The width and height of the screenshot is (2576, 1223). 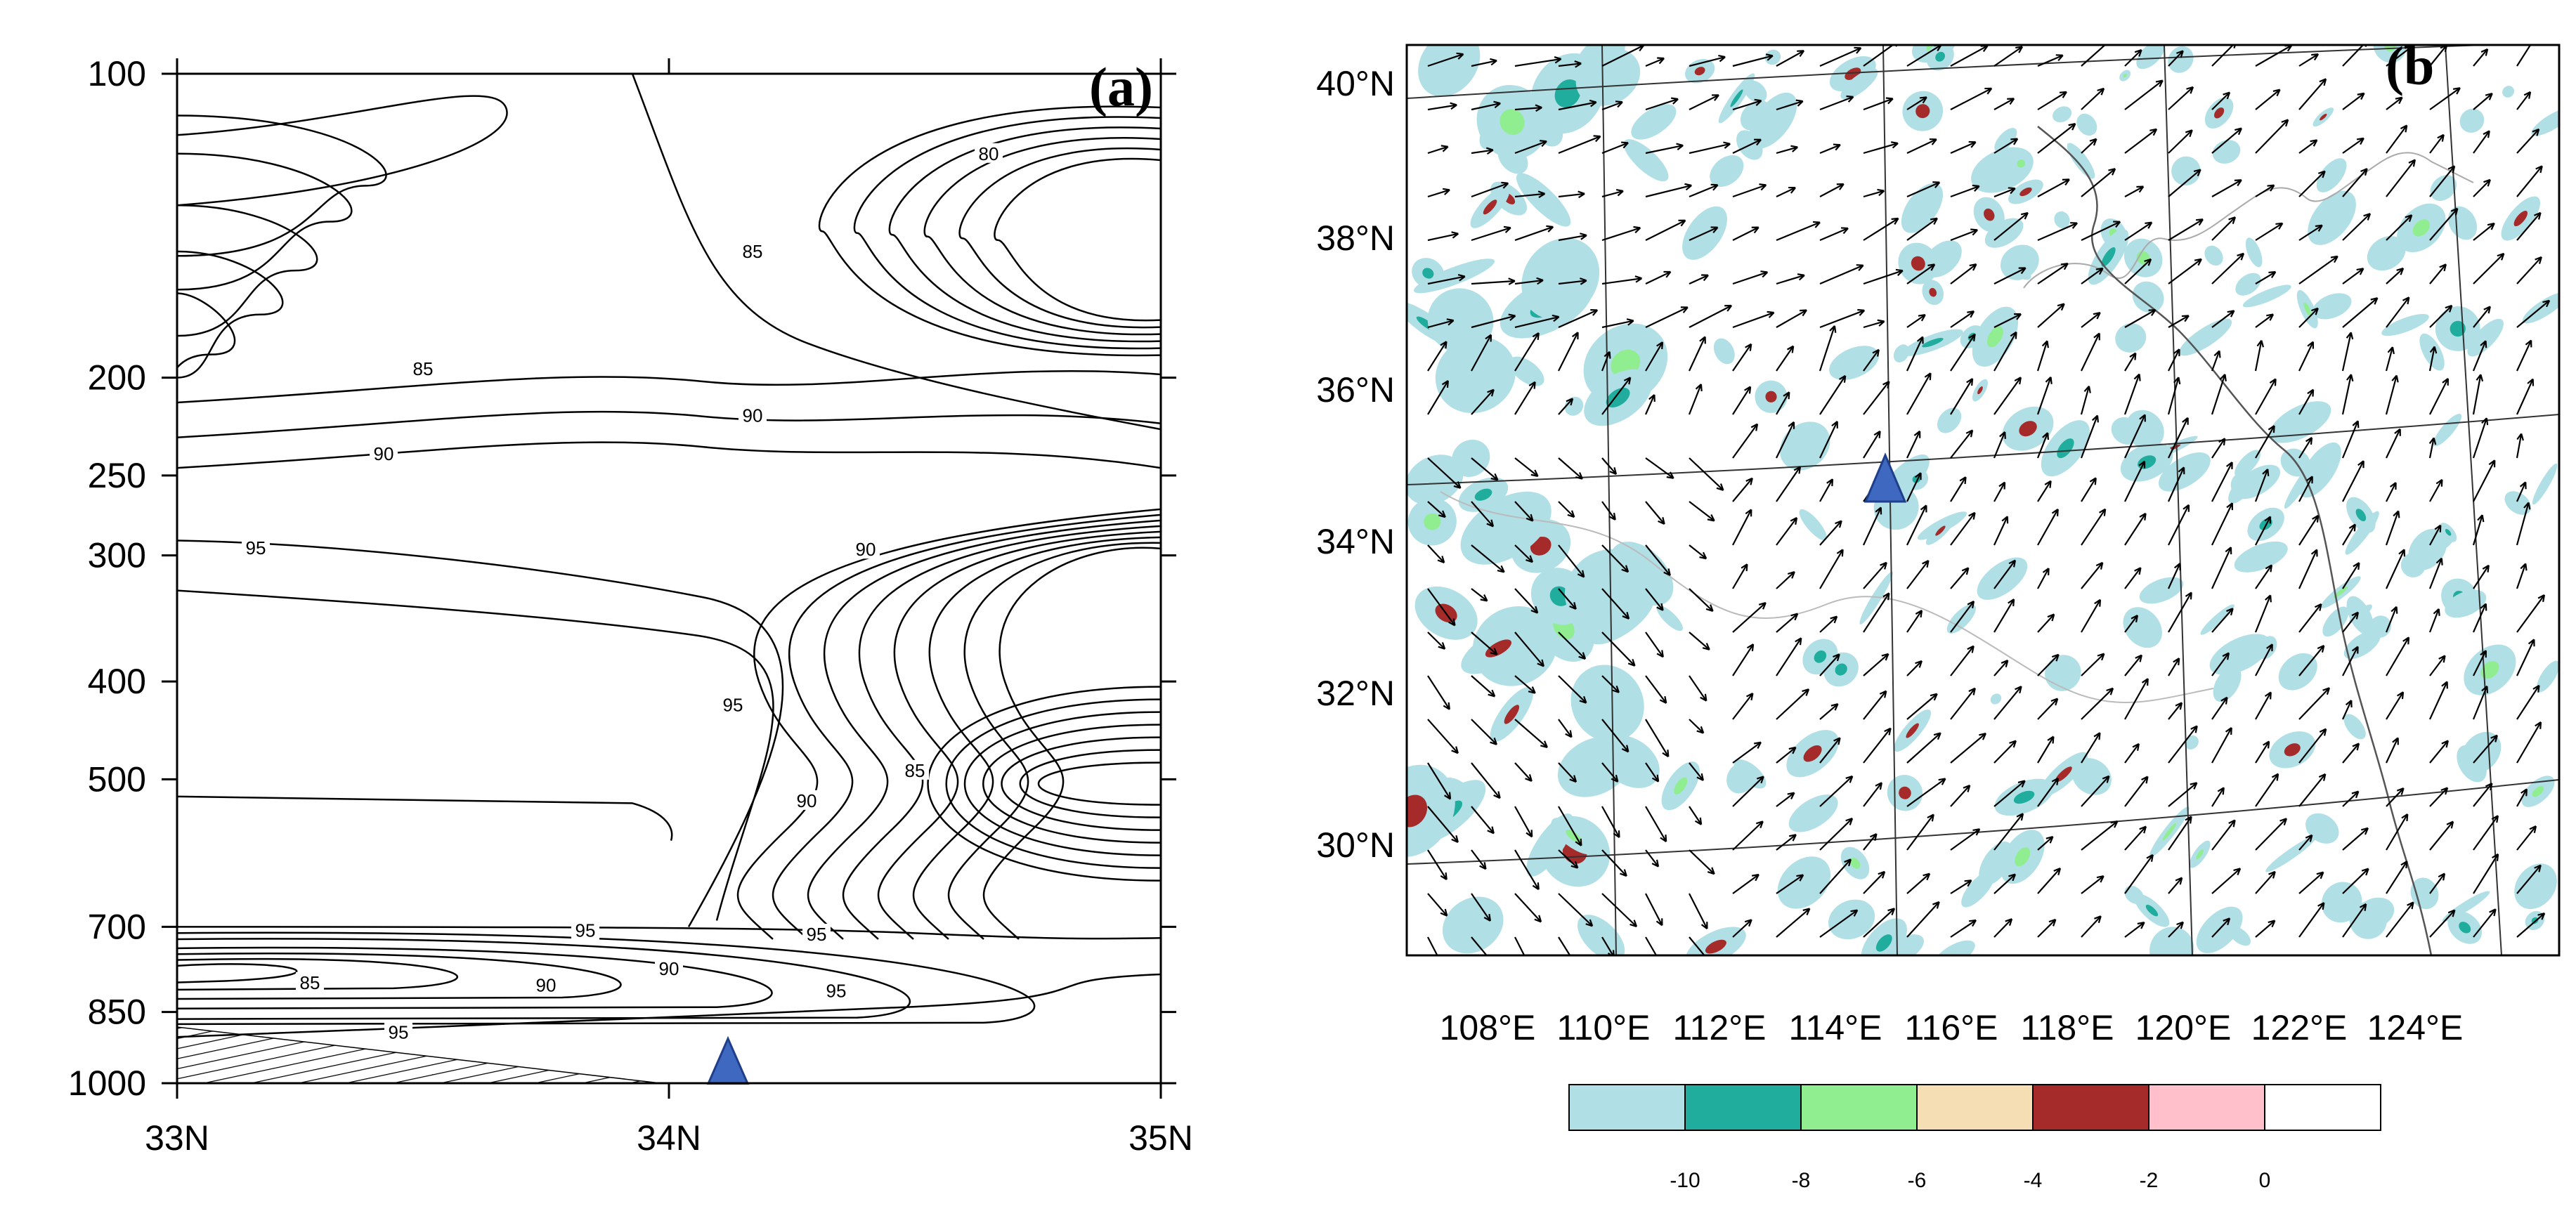 What do you see at coordinates (2299, 1027) in the screenshot?
I see `panel-b-lon-tick-label: 122°E` at bounding box center [2299, 1027].